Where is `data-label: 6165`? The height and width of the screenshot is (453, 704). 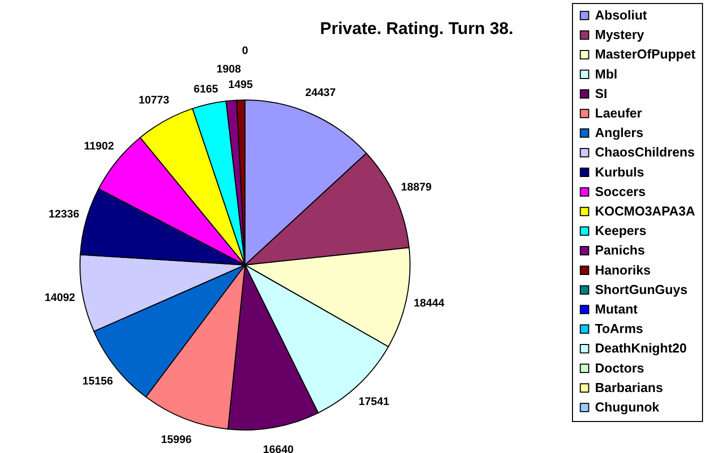 data-label: 6165 is located at coordinates (206, 89).